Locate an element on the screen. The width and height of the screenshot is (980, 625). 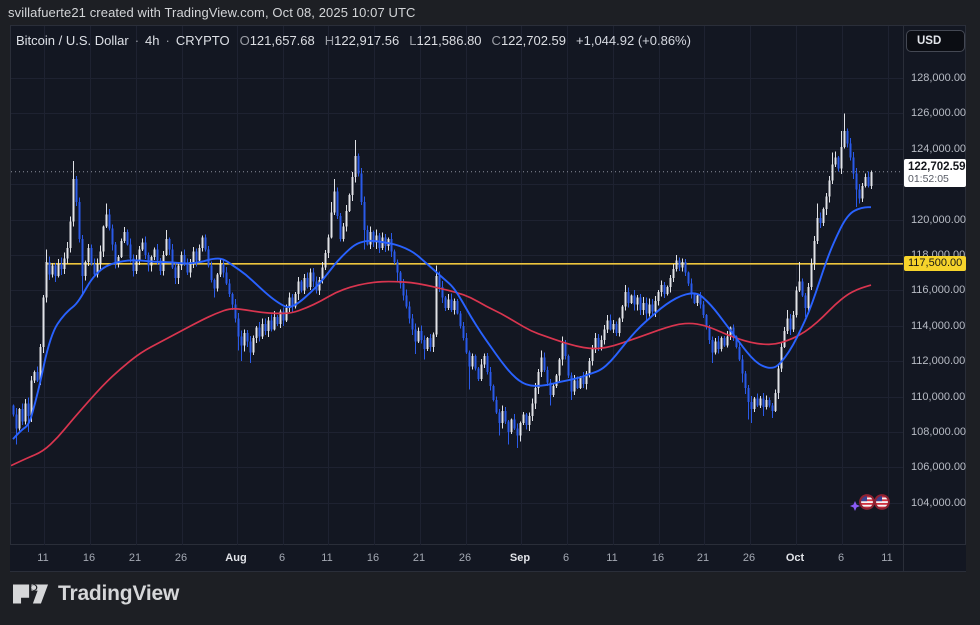
axis-divider is located at coordinates (903, 558).